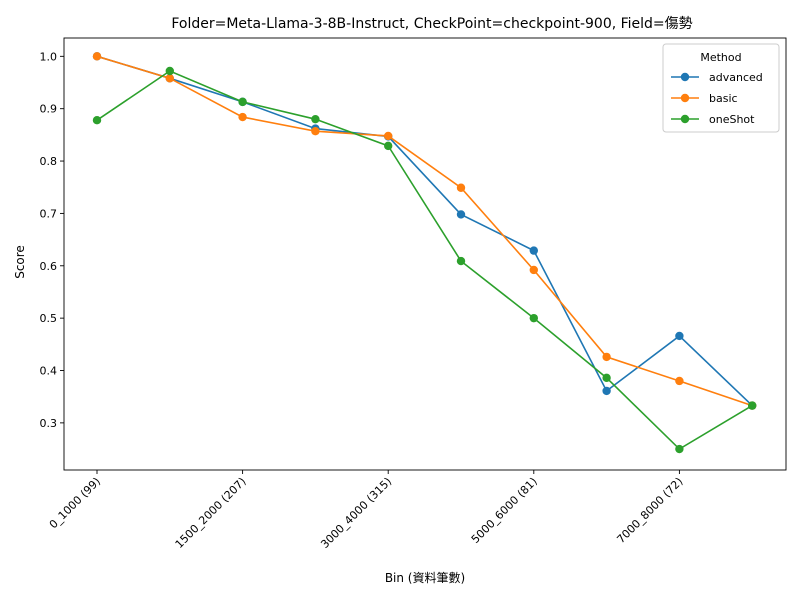 The image size is (800, 600). I want to click on legend-label-oneShot: oneShot, so click(732, 119).